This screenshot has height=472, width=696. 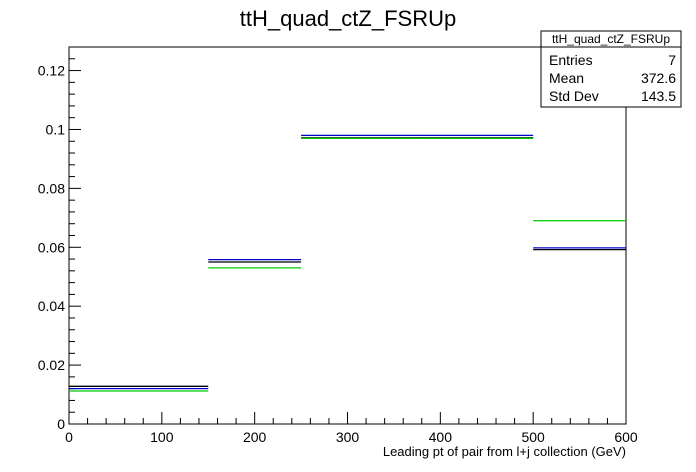 I want to click on x-tick-label: 100, so click(x=162, y=437).